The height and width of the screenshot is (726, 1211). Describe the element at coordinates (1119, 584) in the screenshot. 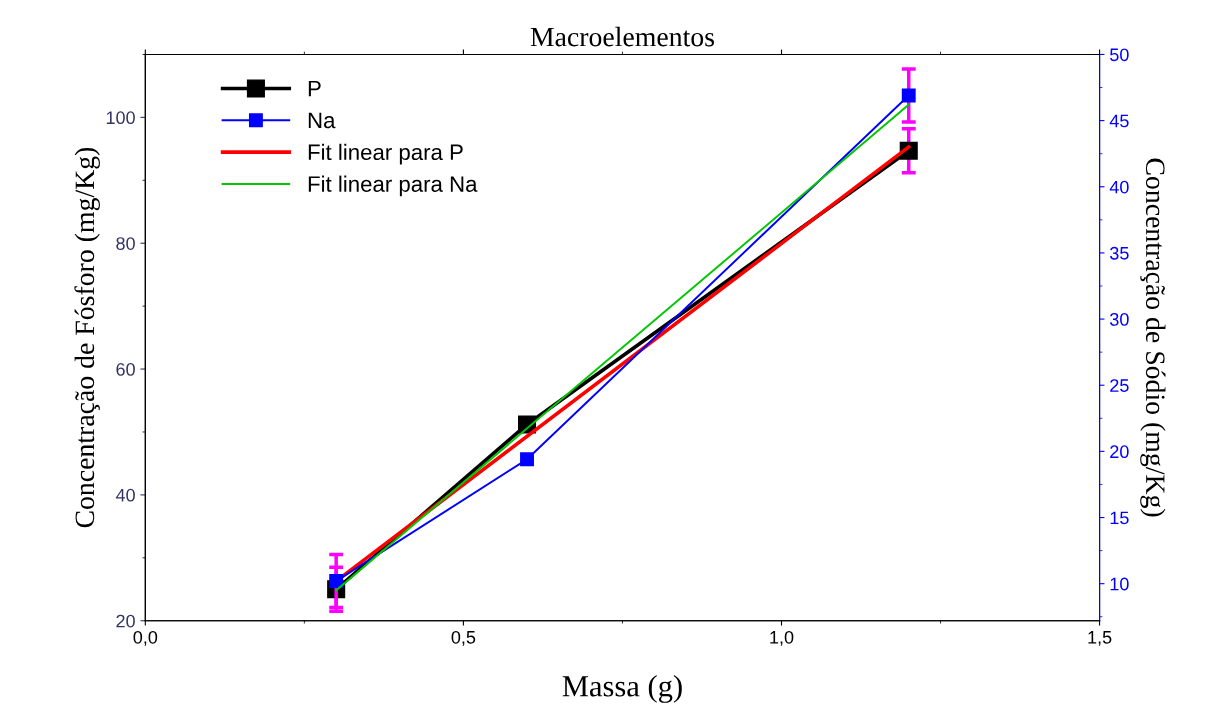

I see `y2-tick-label: 10` at that location.